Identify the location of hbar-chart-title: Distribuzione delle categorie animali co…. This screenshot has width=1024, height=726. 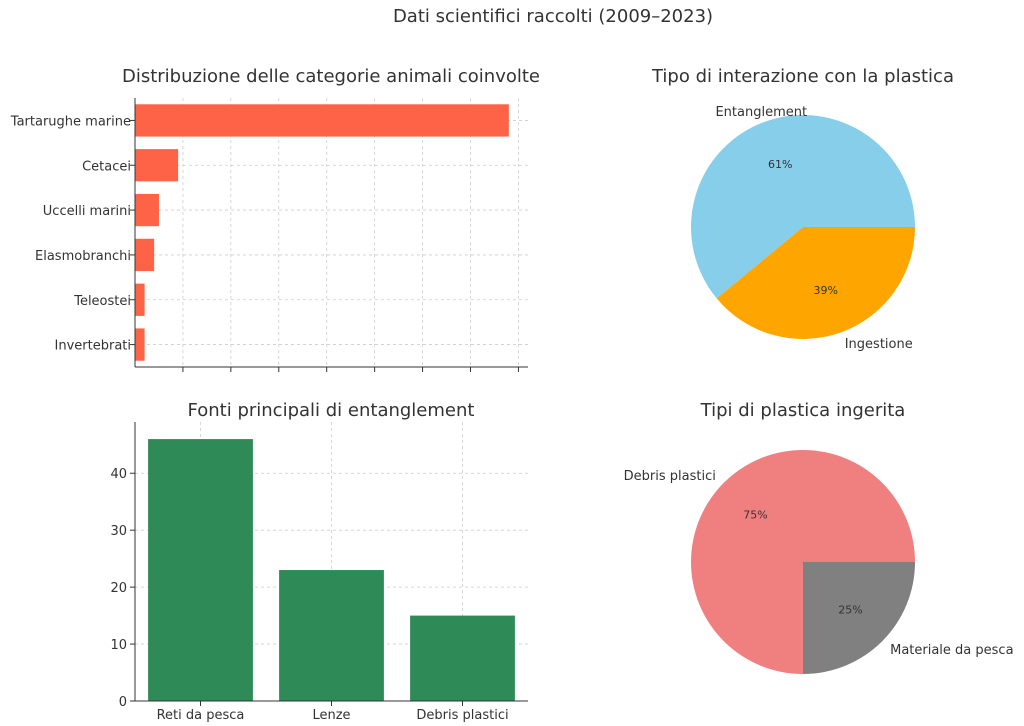
(331, 76).